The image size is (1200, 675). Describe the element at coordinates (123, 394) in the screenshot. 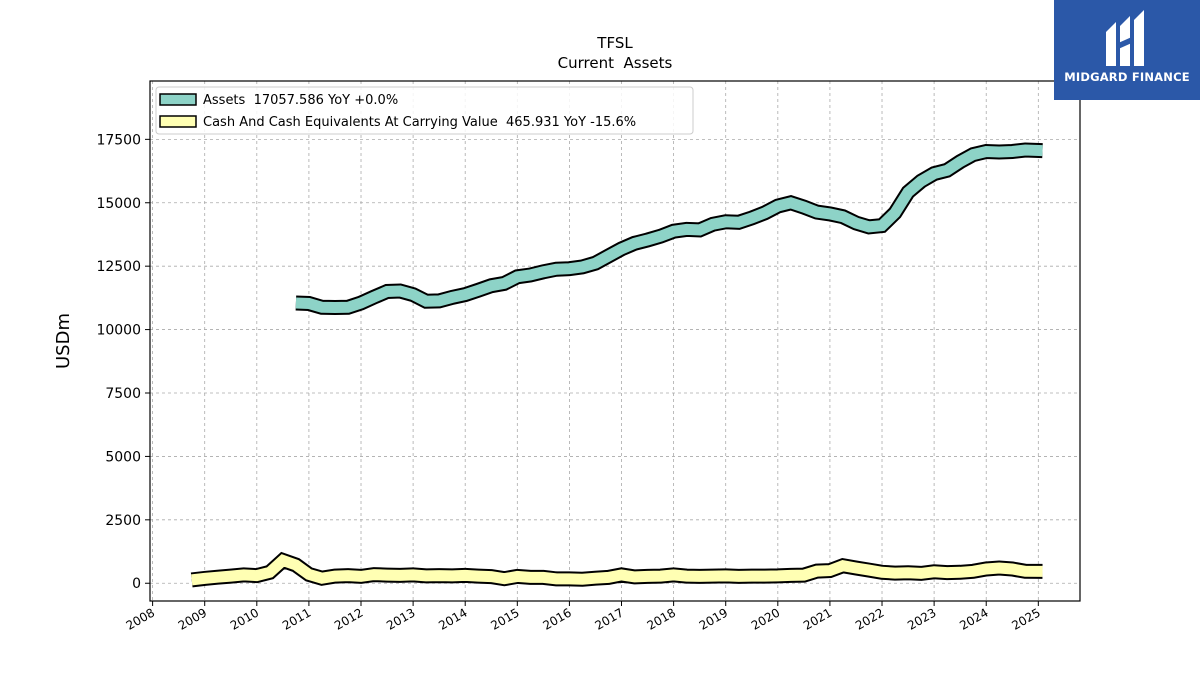

I see `y-tick-label: 7500` at that location.